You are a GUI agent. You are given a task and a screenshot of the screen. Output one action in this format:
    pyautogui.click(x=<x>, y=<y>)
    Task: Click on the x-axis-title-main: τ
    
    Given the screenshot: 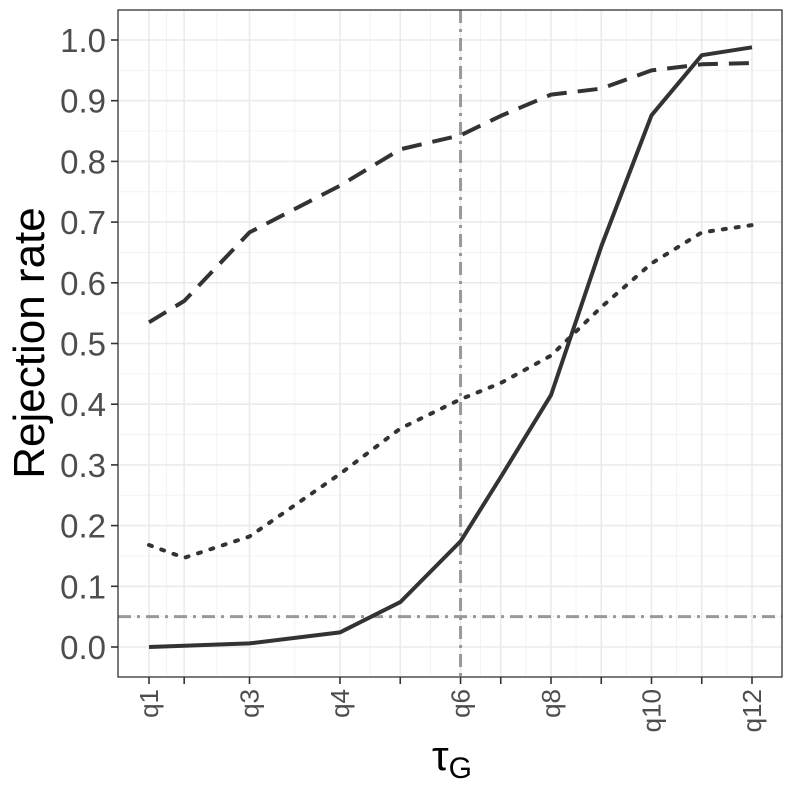 What is the action you would take?
    pyautogui.click(x=440, y=755)
    